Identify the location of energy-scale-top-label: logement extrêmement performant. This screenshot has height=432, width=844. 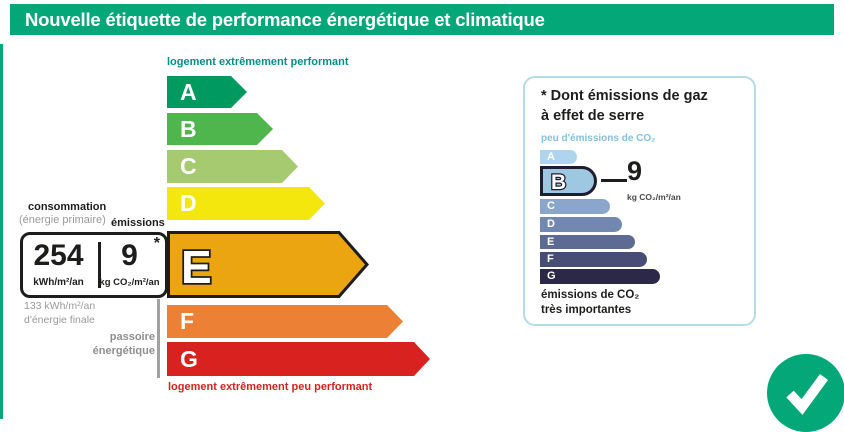
(258, 62).